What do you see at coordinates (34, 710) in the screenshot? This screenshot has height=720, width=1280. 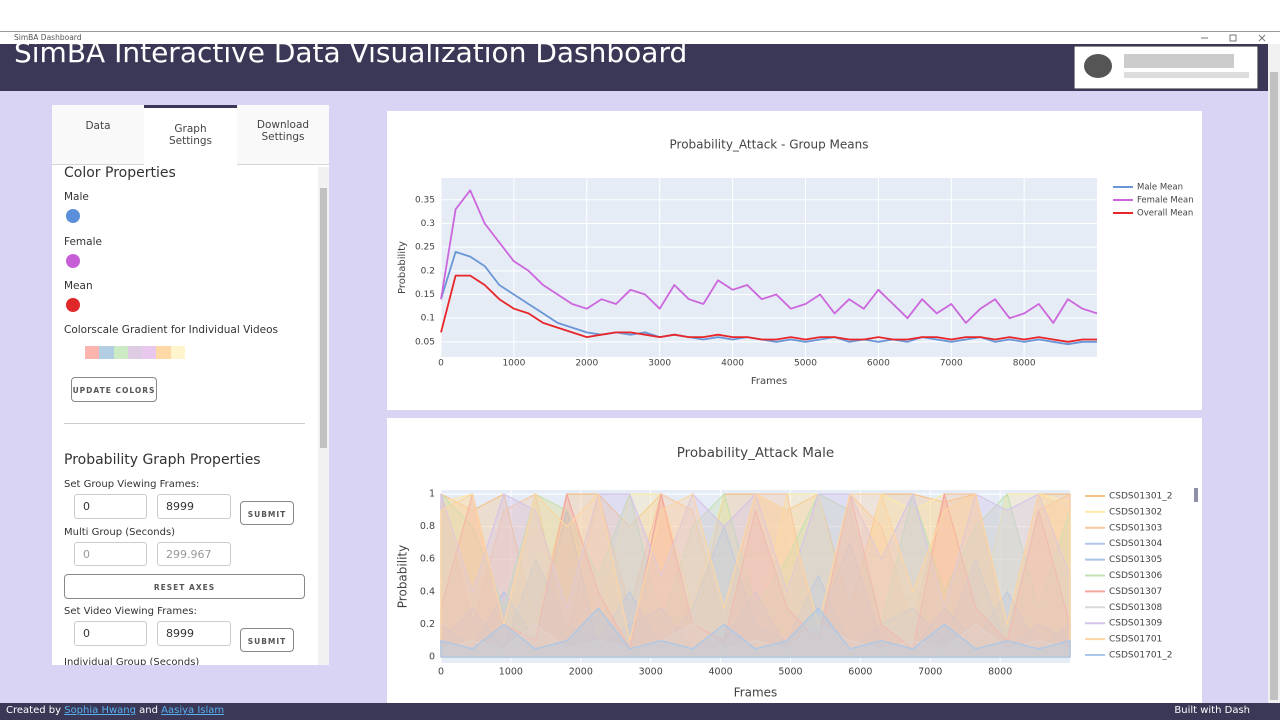 I see `credits-text: Created by` at bounding box center [34, 710].